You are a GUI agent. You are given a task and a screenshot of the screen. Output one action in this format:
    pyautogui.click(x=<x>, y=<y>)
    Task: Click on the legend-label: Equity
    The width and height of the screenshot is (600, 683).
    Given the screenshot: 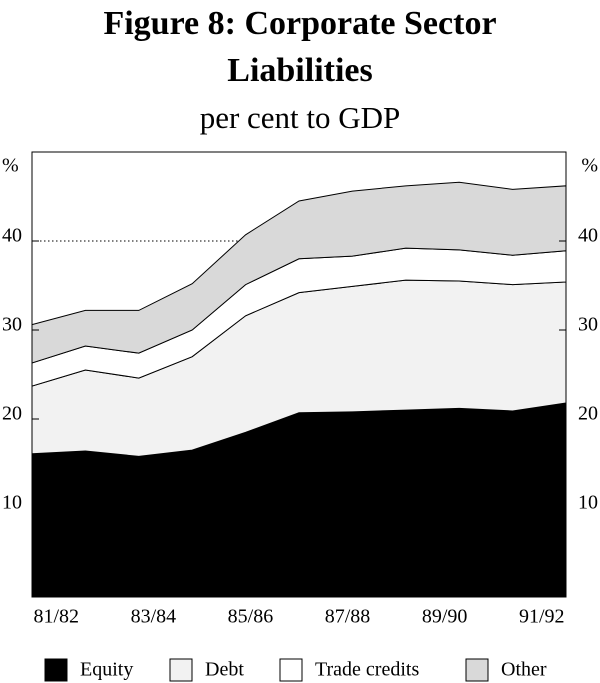 What is the action you would take?
    pyautogui.click(x=106, y=670)
    